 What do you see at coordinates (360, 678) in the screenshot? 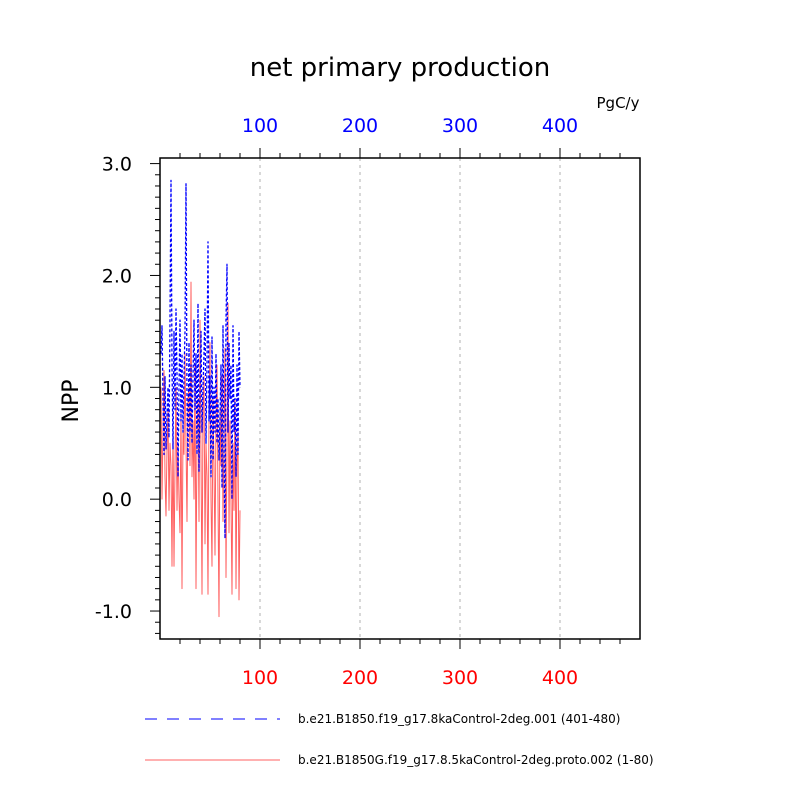
I see `bottom-x-tick-label: 200` at bounding box center [360, 678].